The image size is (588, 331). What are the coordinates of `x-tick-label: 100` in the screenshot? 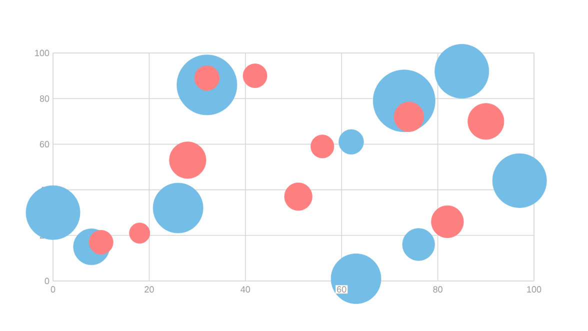 It's located at (534, 289).